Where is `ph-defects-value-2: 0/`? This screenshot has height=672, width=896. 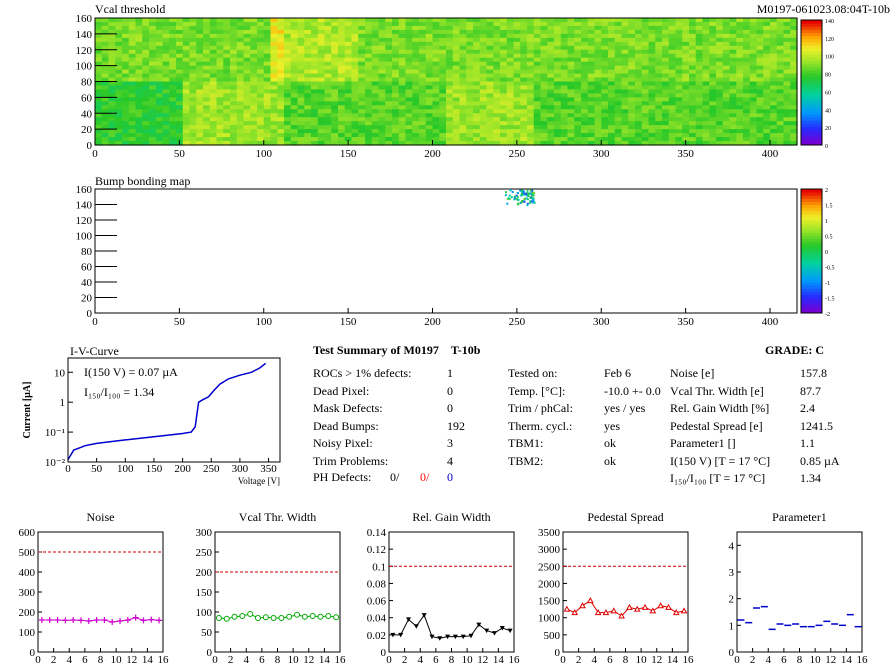
ph-defects-value-2: 0/ is located at coordinates (425, 477).